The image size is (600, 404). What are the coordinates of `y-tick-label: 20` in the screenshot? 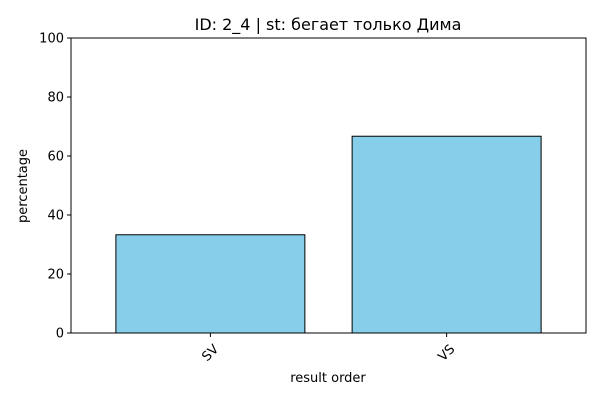 It's located at (55, 275).